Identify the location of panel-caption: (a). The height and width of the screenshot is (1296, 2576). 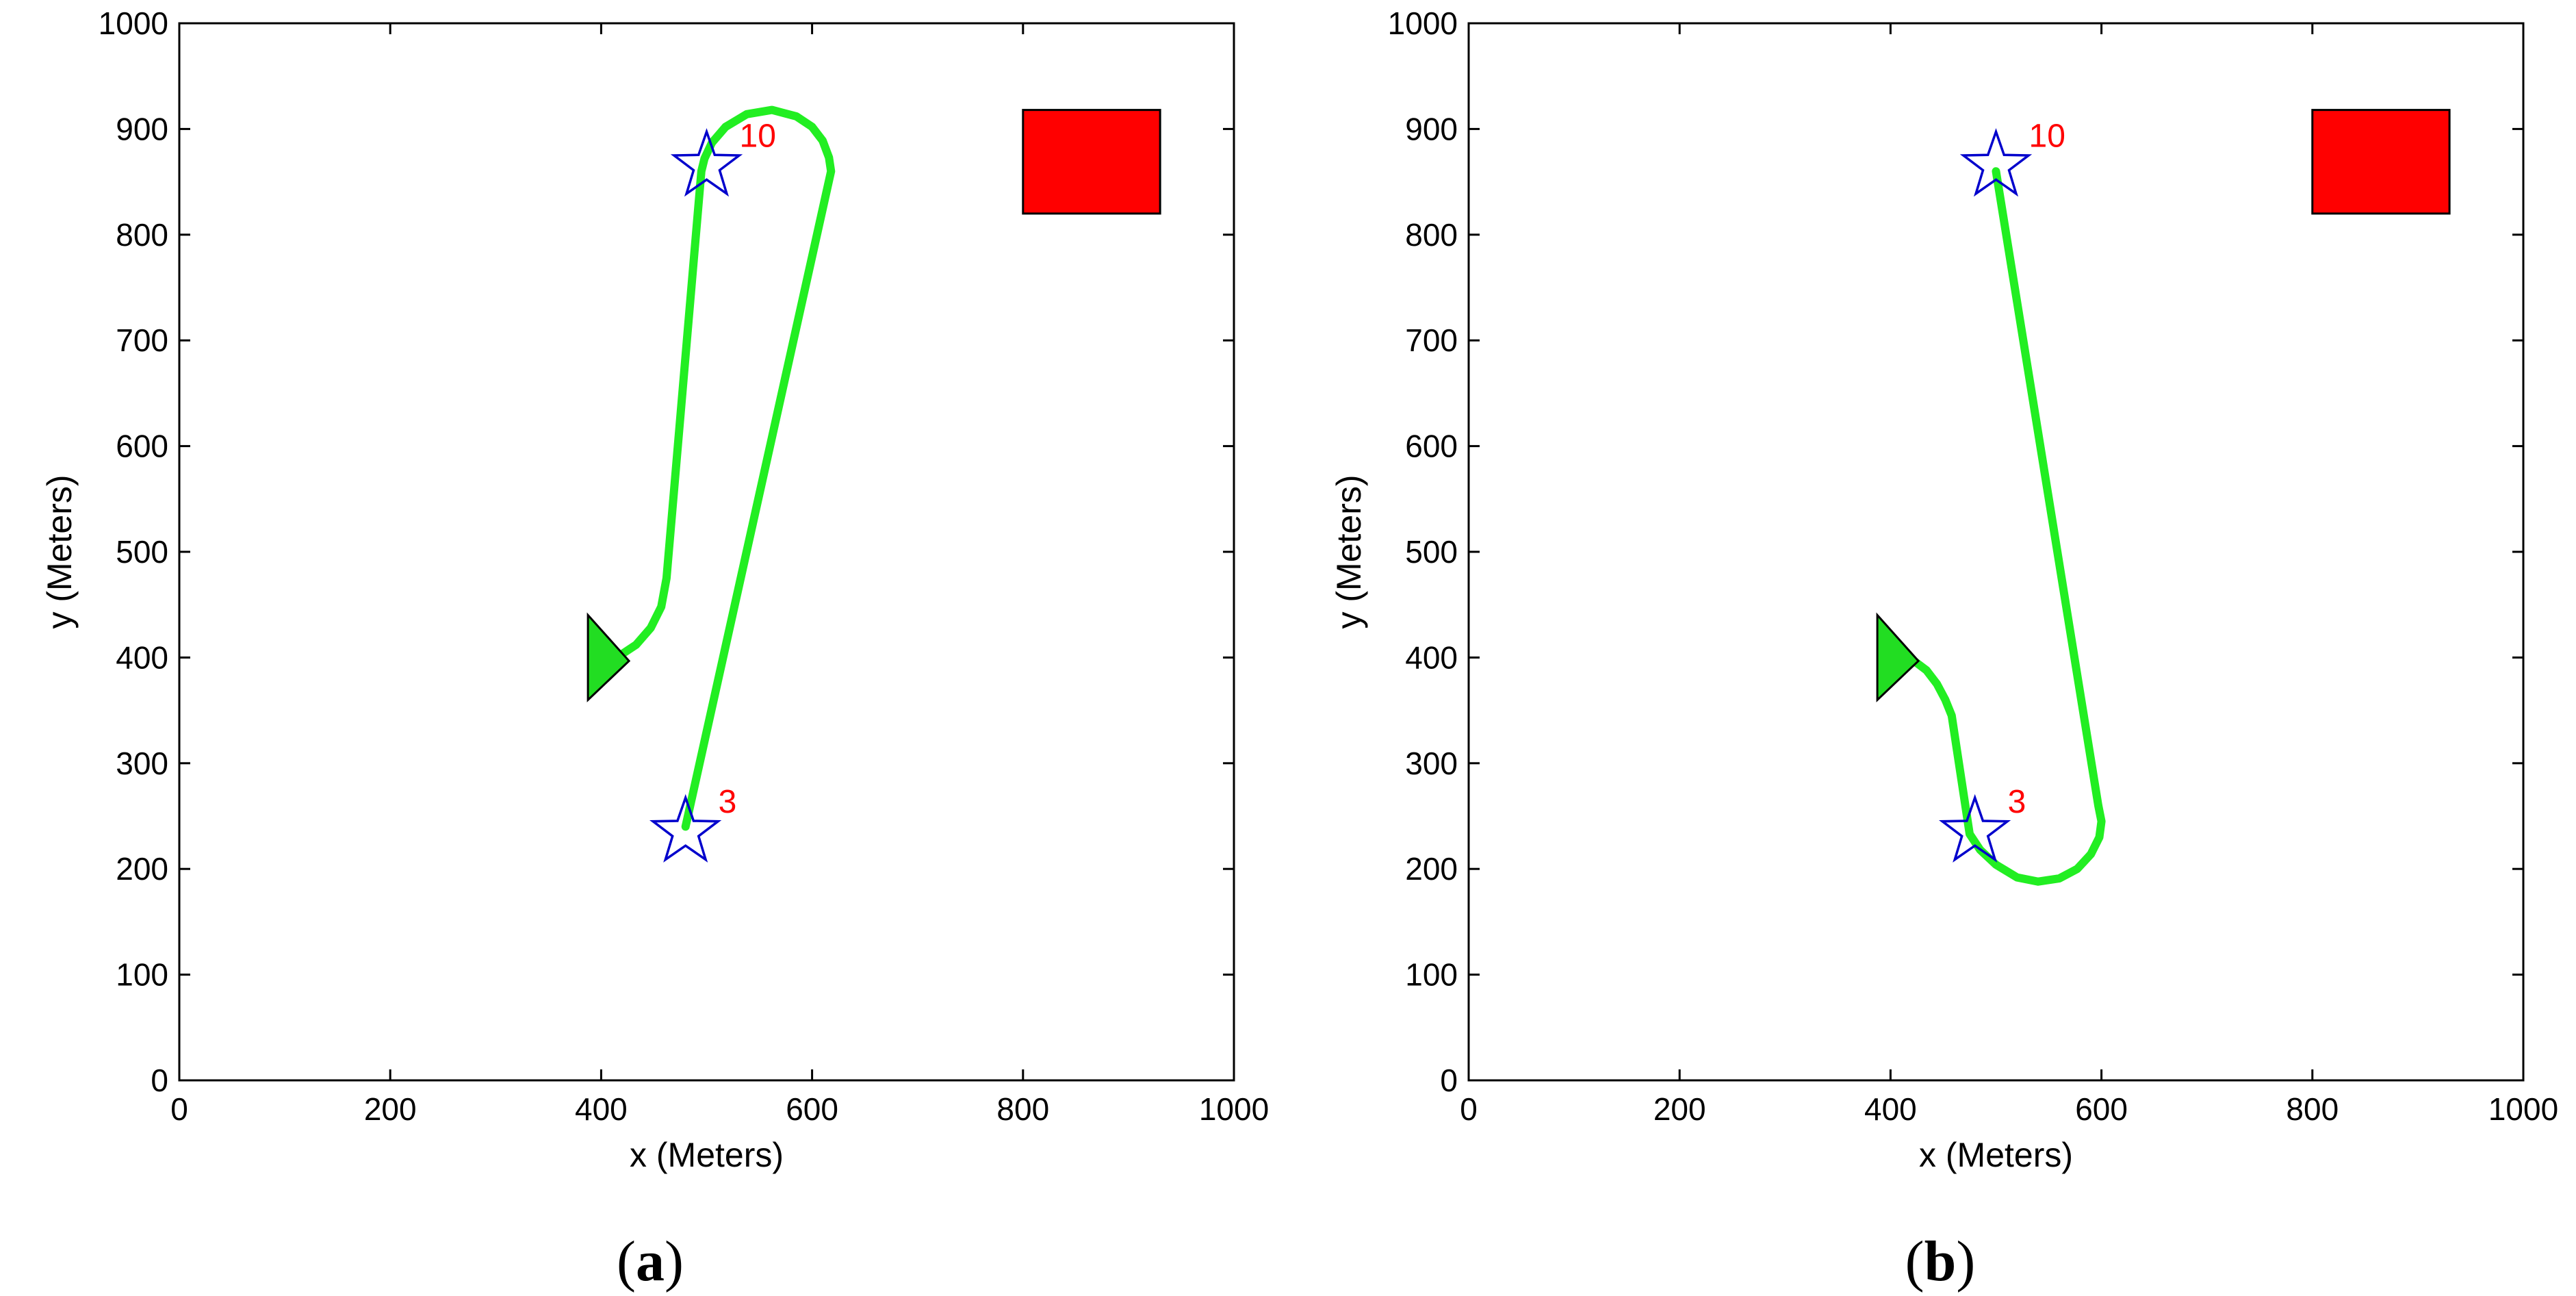
(650, 1261).